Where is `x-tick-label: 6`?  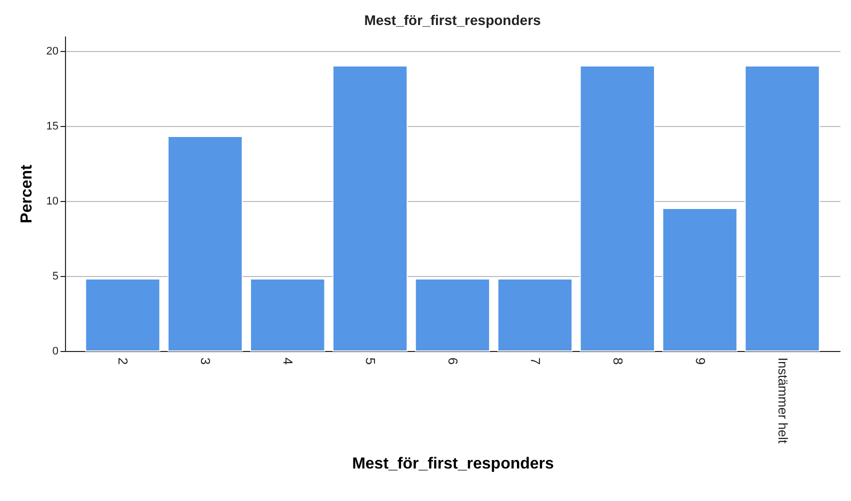
x-tick-label: 6 is located at coordinates (453, 361).